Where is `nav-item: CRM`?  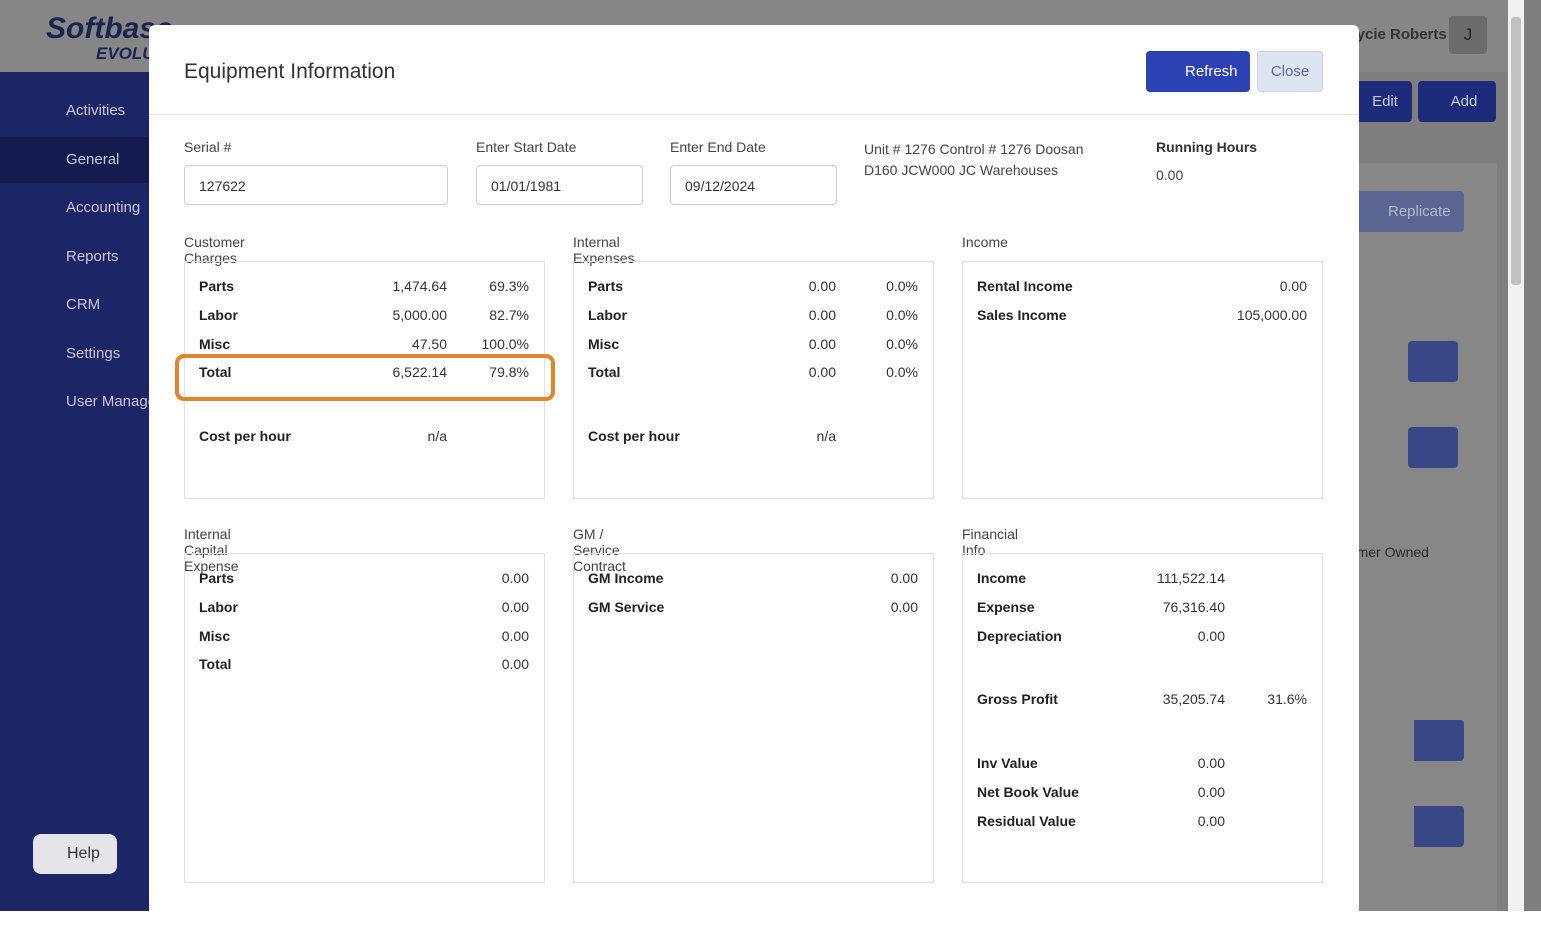 nav-item: CRM is located at coordinates (146, 305).